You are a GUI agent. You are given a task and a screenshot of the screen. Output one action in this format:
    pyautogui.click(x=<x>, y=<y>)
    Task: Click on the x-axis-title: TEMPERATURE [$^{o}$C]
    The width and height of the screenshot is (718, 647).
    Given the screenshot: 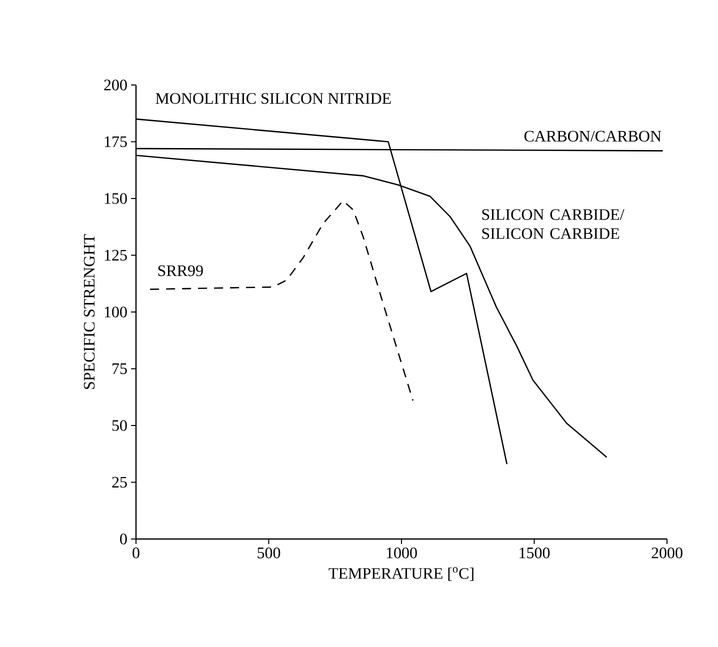 What is the action you would take?
    pyautogui.click(x=401, y=574)
    